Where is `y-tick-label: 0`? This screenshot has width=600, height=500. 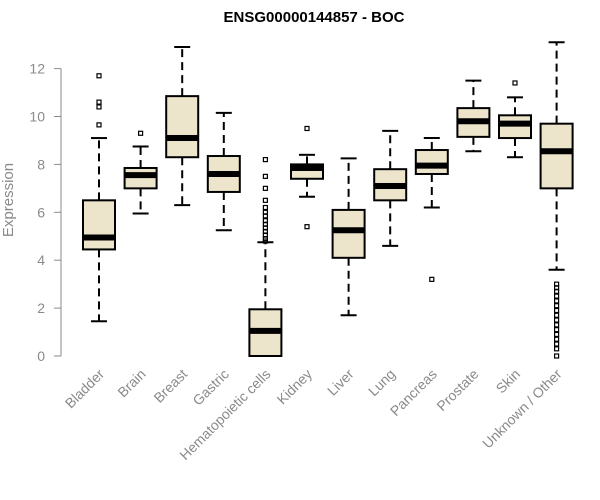
y-tick-label: 0 is located at coordinates (41, 356).